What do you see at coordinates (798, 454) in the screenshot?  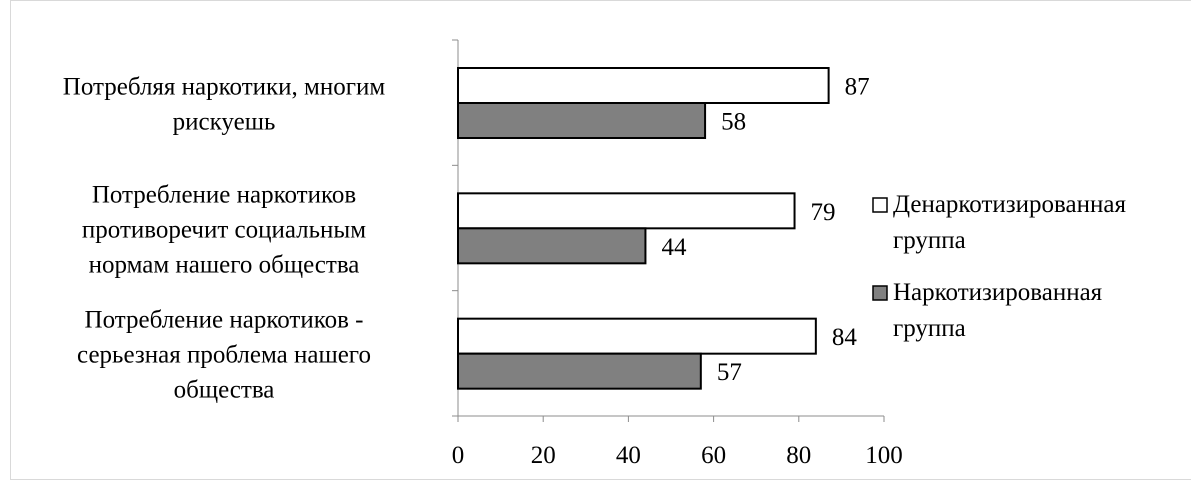 I see `x-tick-label: 80` at bounding box center [798, 454].